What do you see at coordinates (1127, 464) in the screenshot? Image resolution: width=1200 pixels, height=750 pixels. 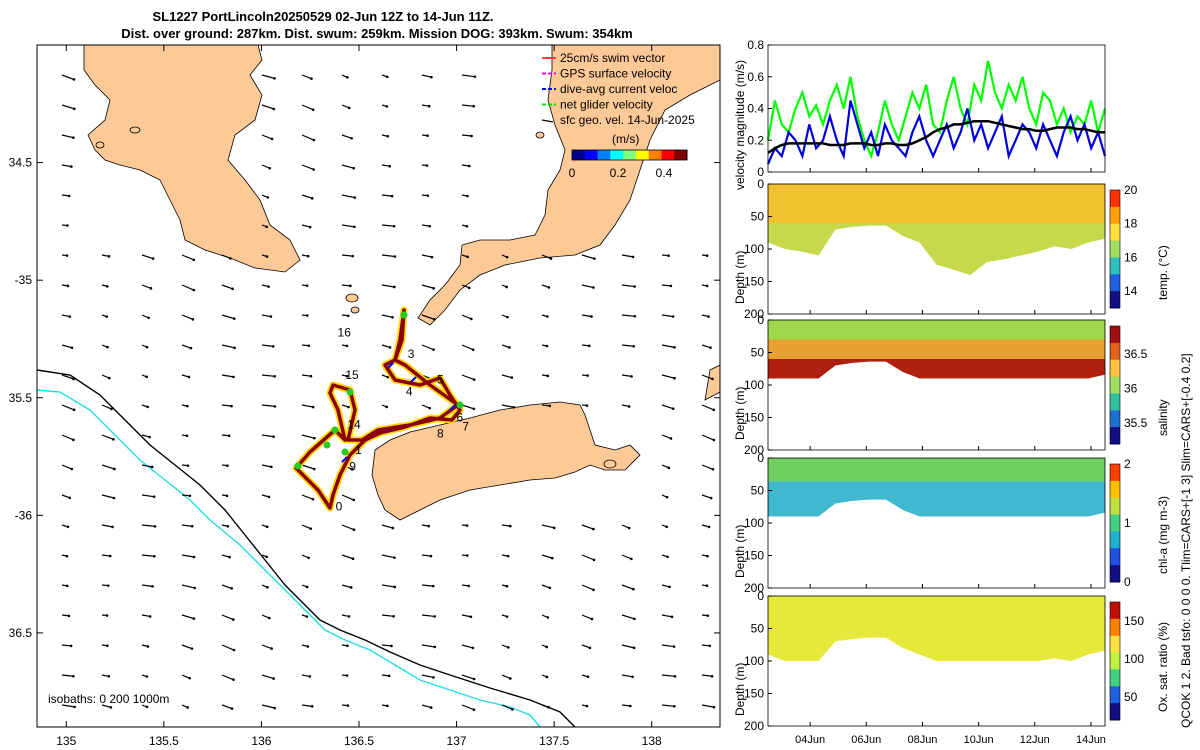 I see `colorbar-tick-label: 2` at bounding box center [1127, 464].